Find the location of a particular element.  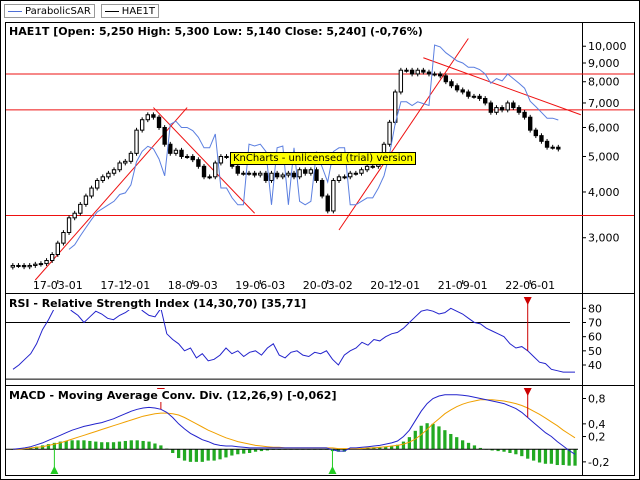

price-x-tick-label: 20-12-01 is located at coordinates (395, 285).